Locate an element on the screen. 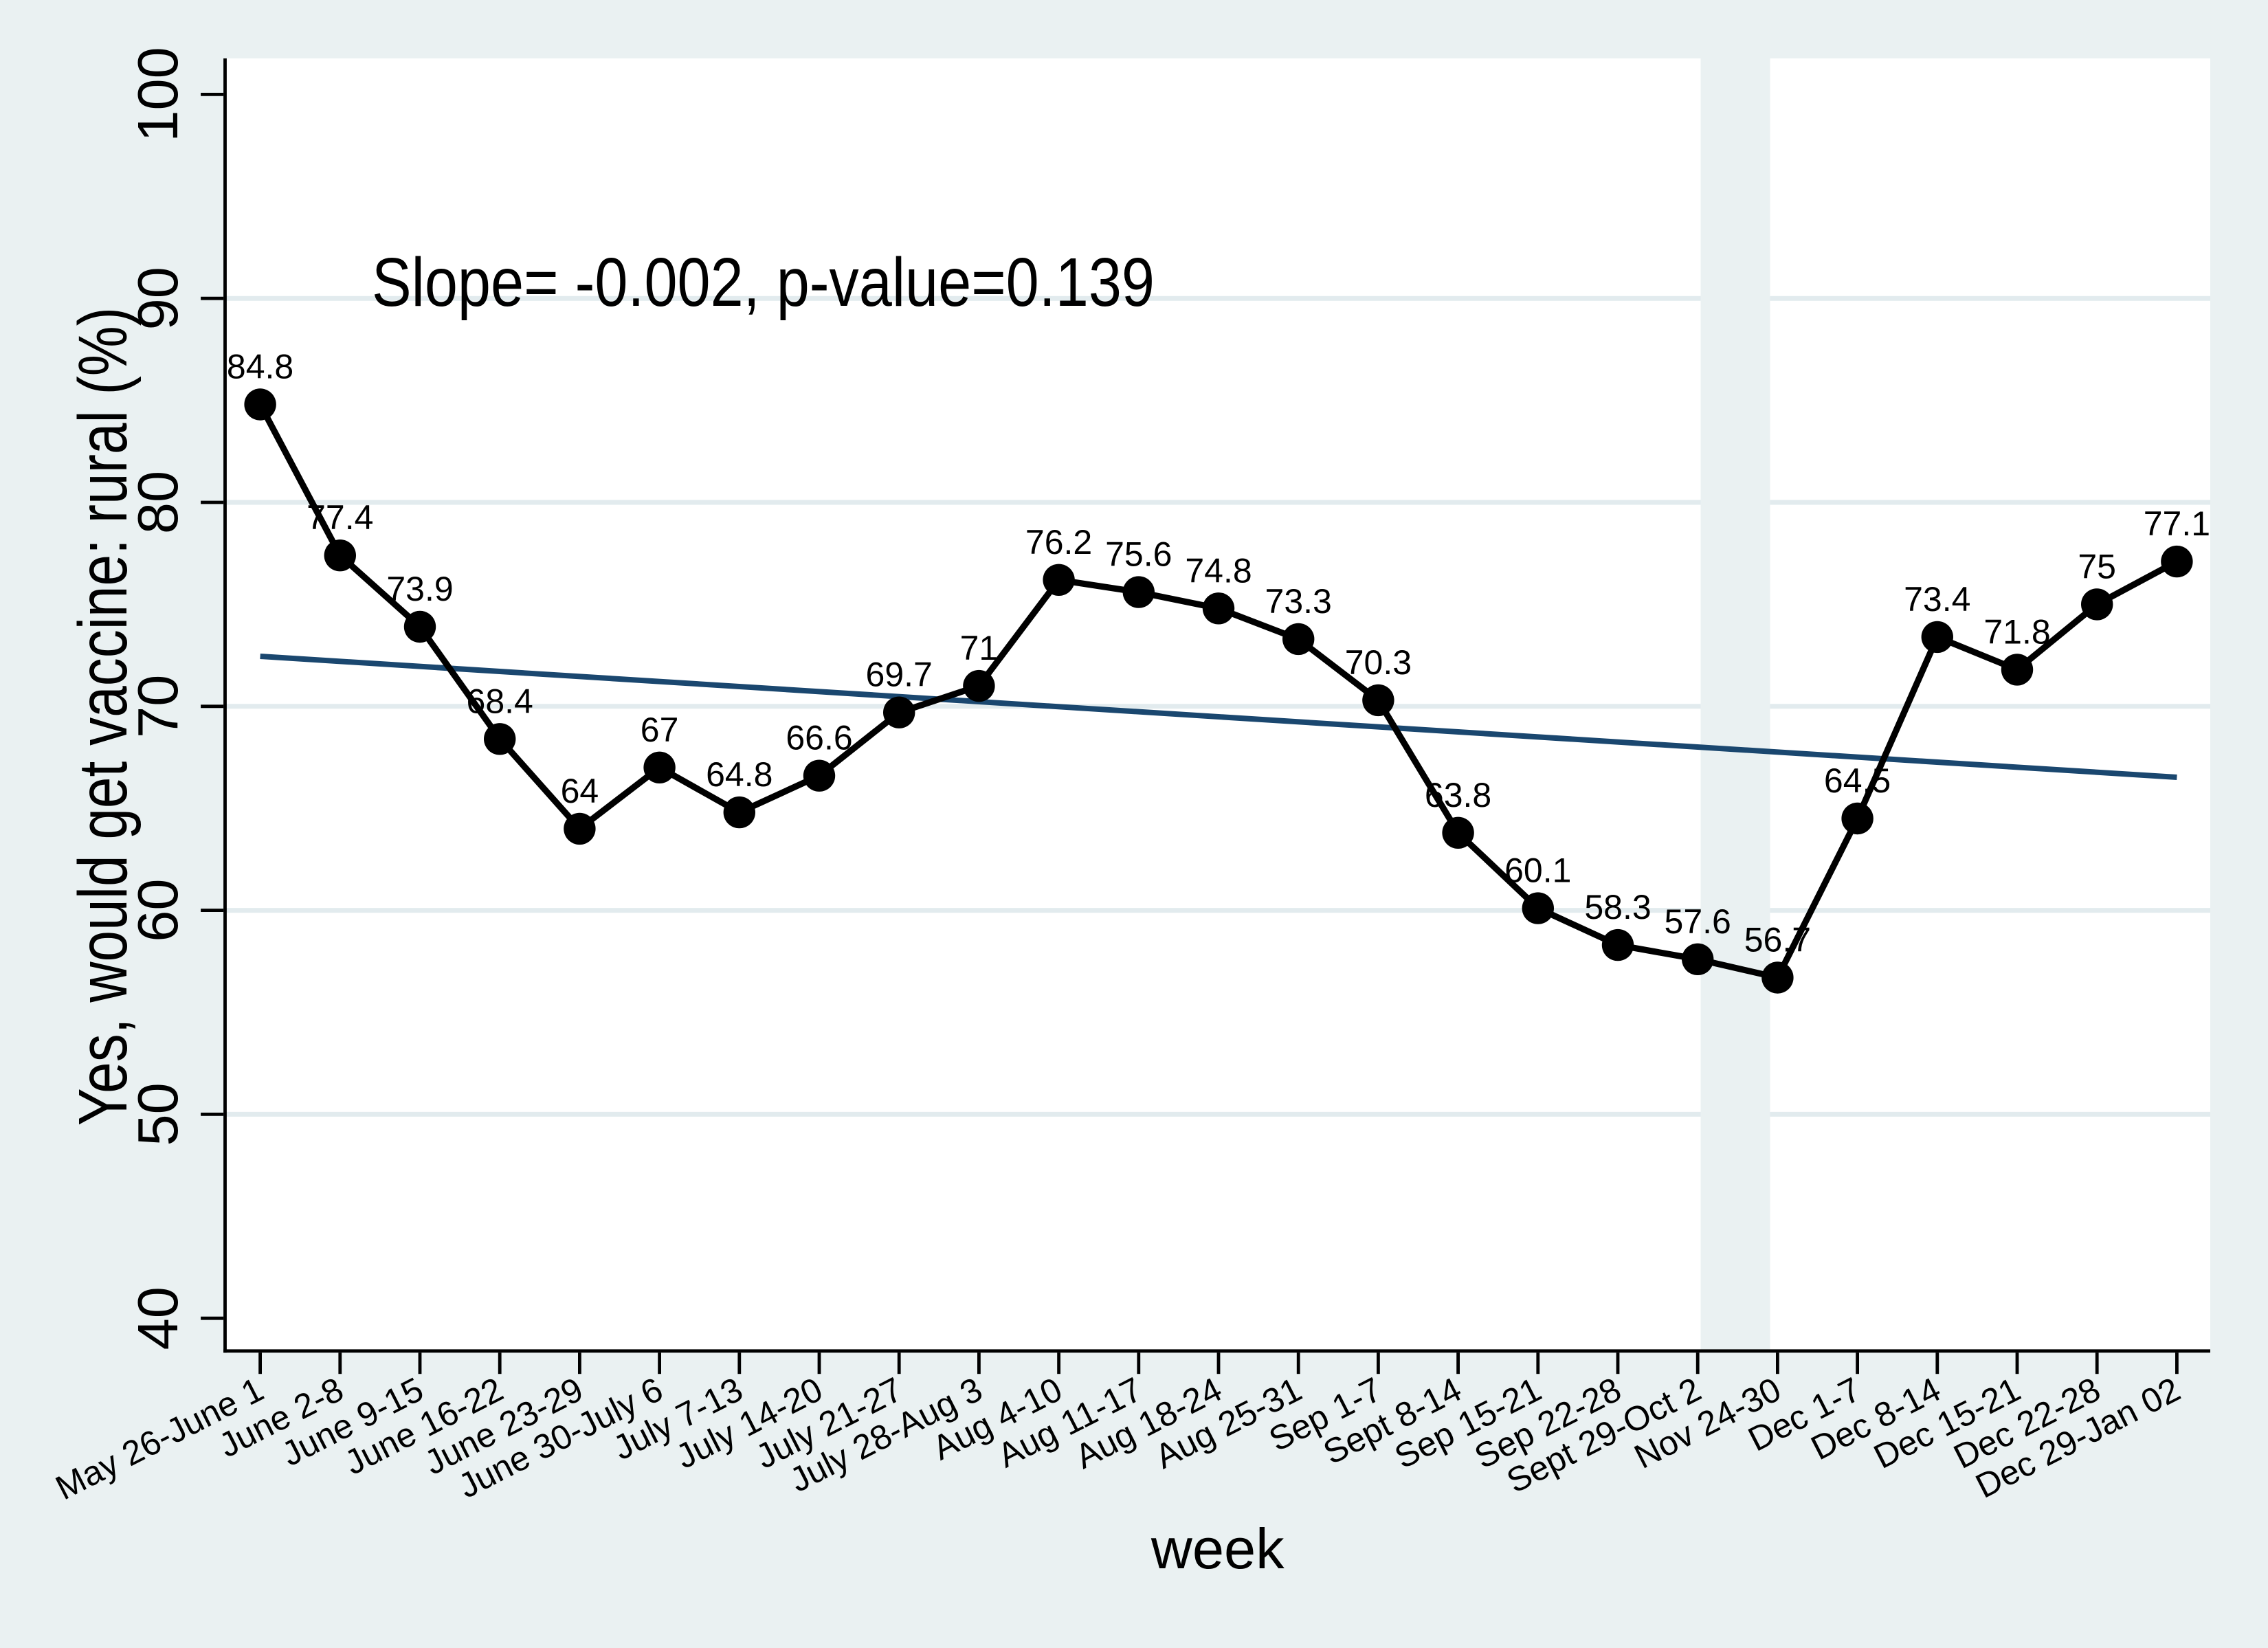 The image size is (2268, 1648). svg-text: 70.3 is located at coordinates (1378, 662).